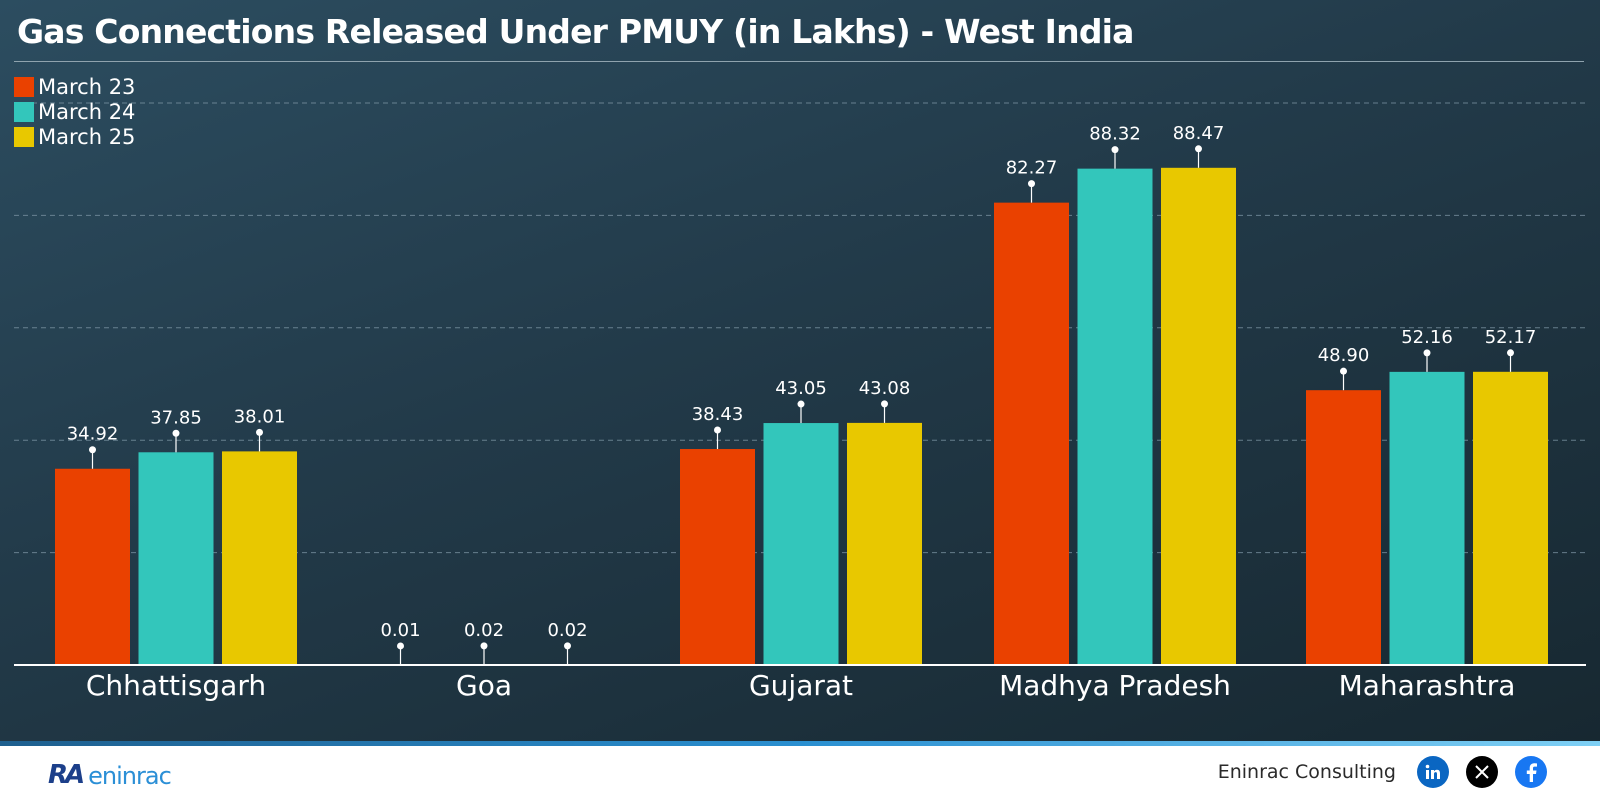  Describe the element at coordinates (1433, 772) in the screenshot. I see `linkedin-icon` at that location.